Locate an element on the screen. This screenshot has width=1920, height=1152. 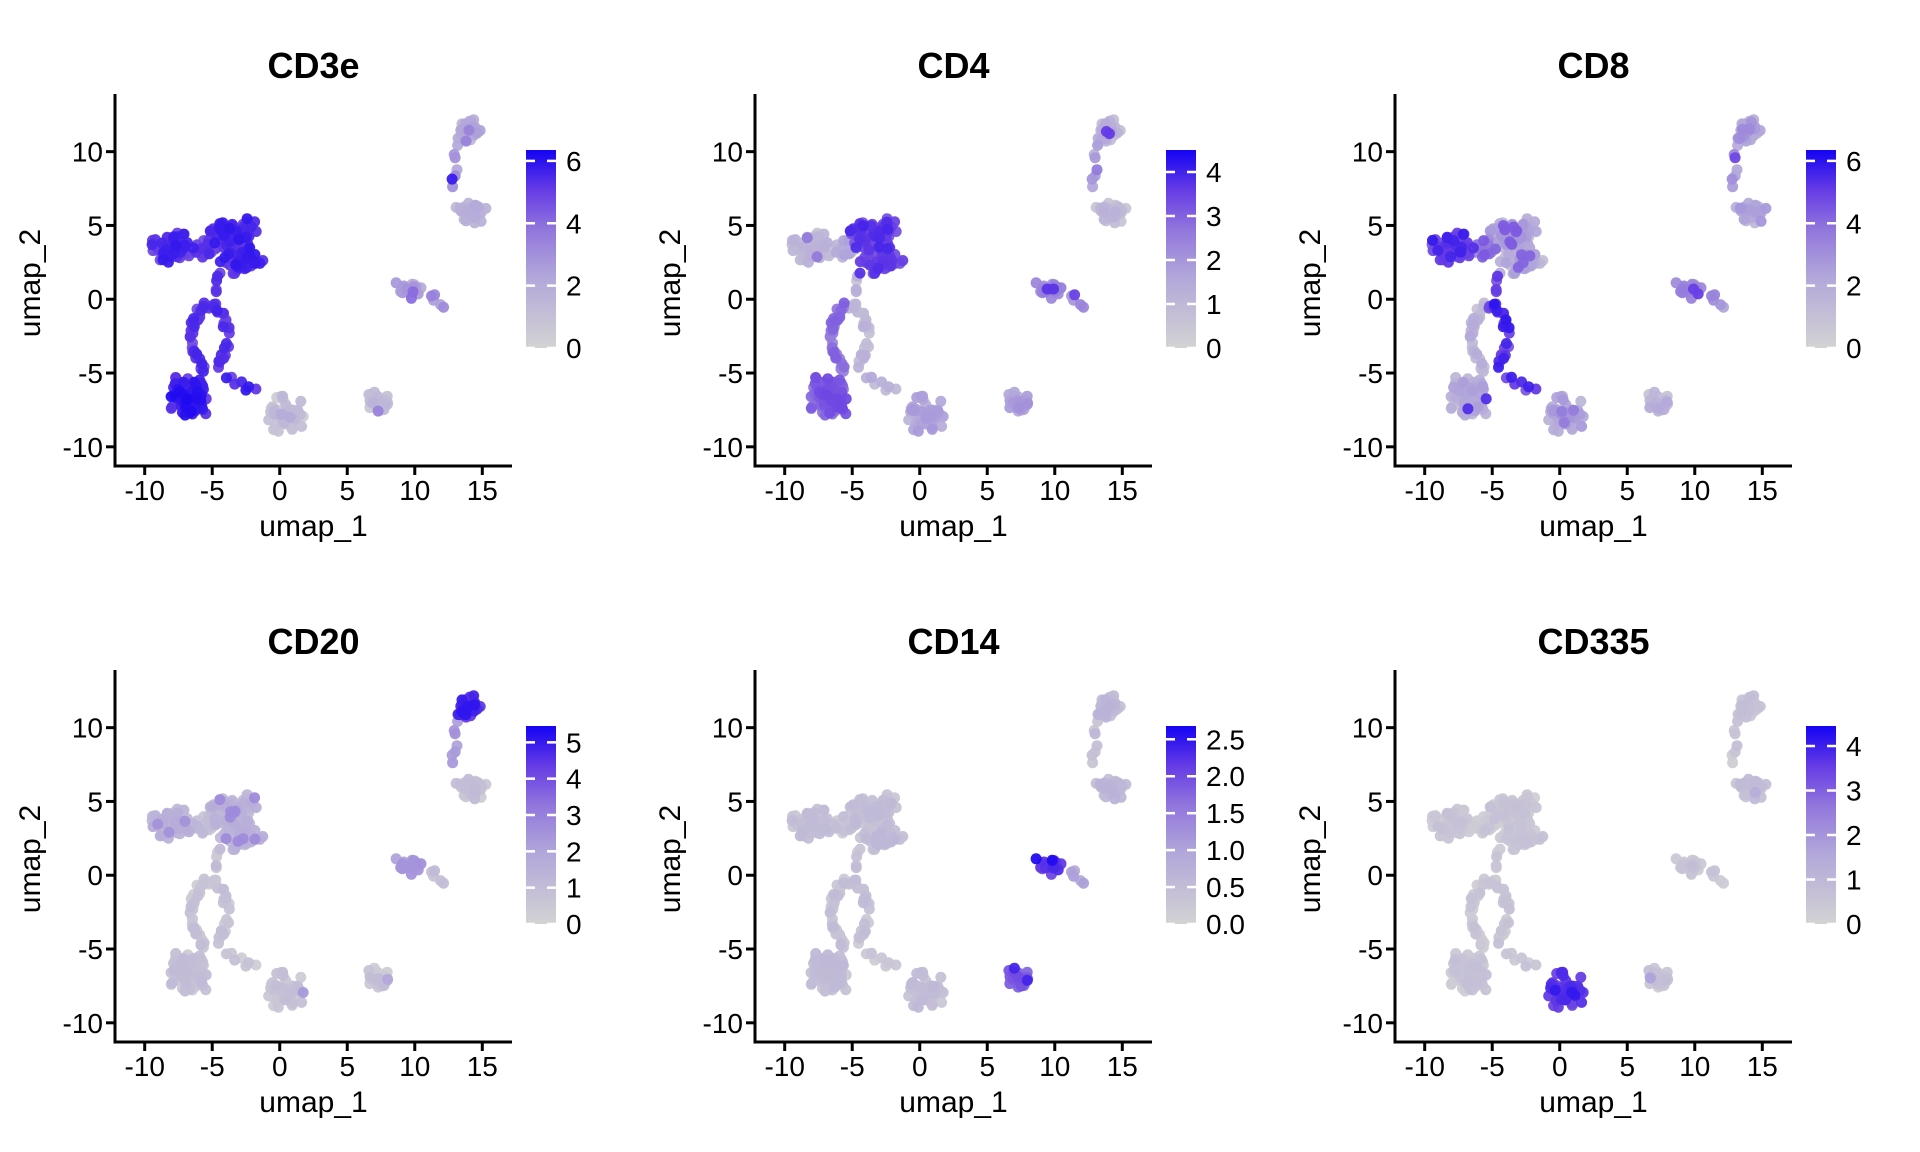
panel-title: CD335 is located at coordinates (1593, 641).